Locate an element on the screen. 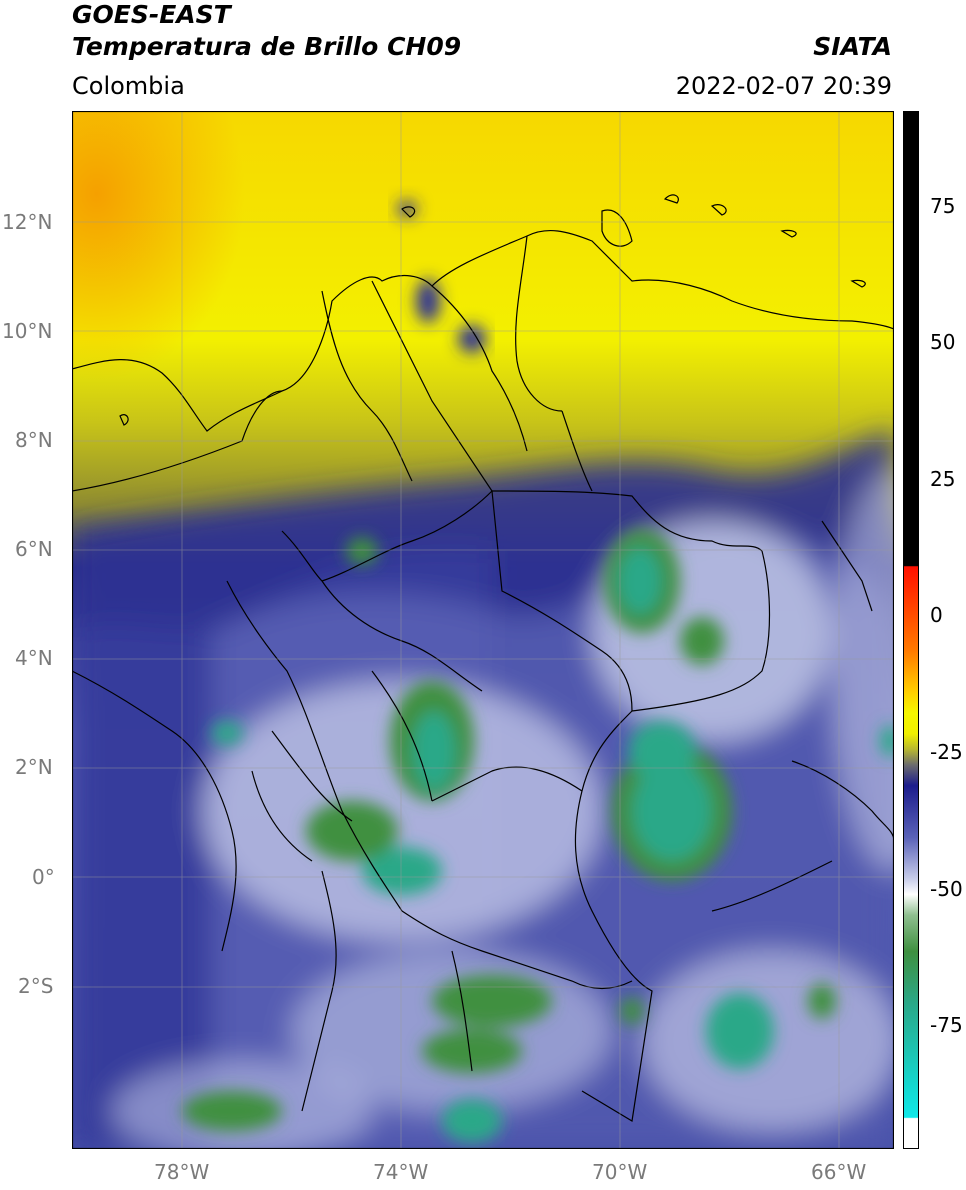 The width and height of the screenshot is (966, 1190). datetime-label: 2022-02-07 20:39 is located at coordinates (783, 86).